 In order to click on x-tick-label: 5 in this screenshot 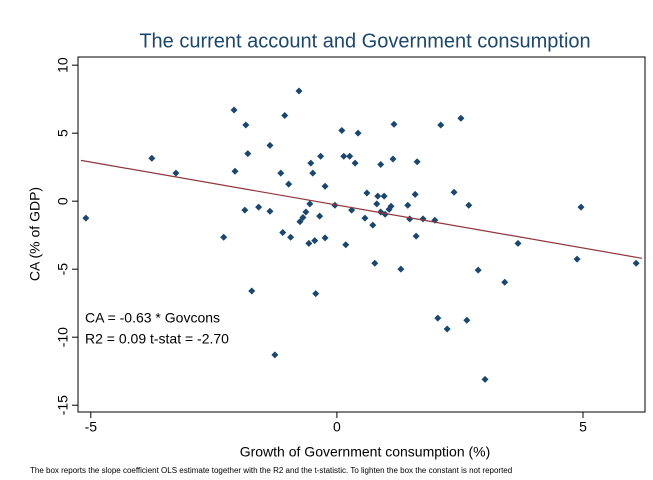, I will do `click(583, 427)`.